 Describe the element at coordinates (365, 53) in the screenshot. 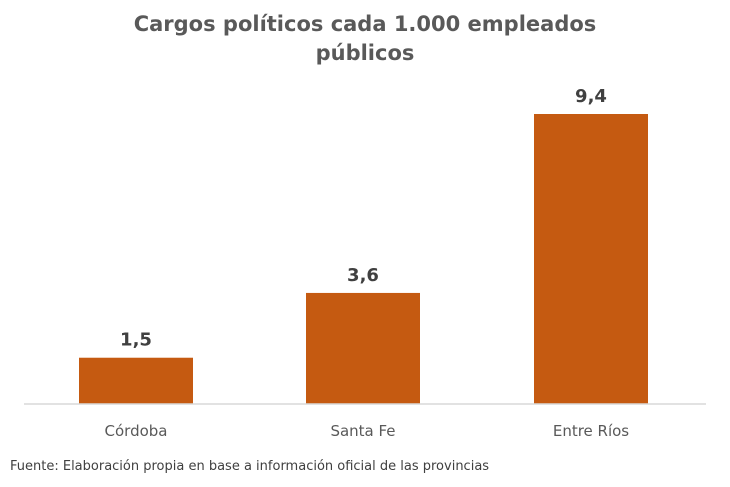

I see `chart-title-line-2: públicos` at that location.